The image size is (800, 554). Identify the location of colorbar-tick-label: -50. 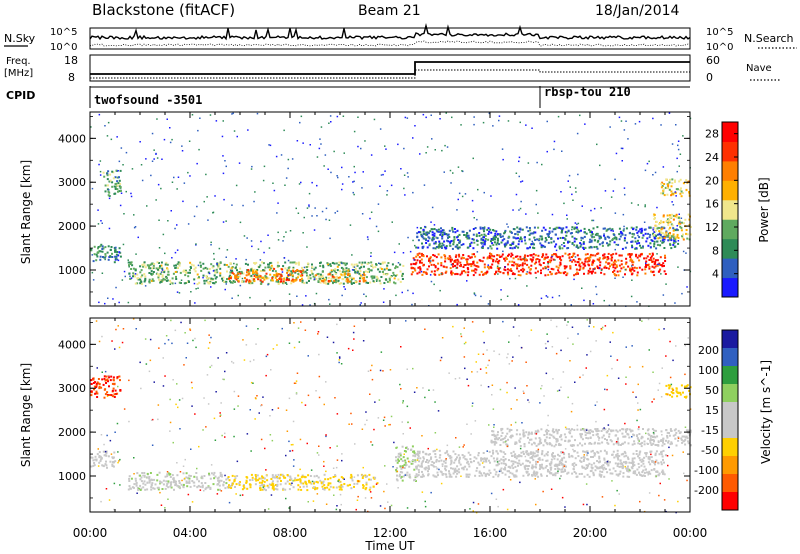
(710, 450).